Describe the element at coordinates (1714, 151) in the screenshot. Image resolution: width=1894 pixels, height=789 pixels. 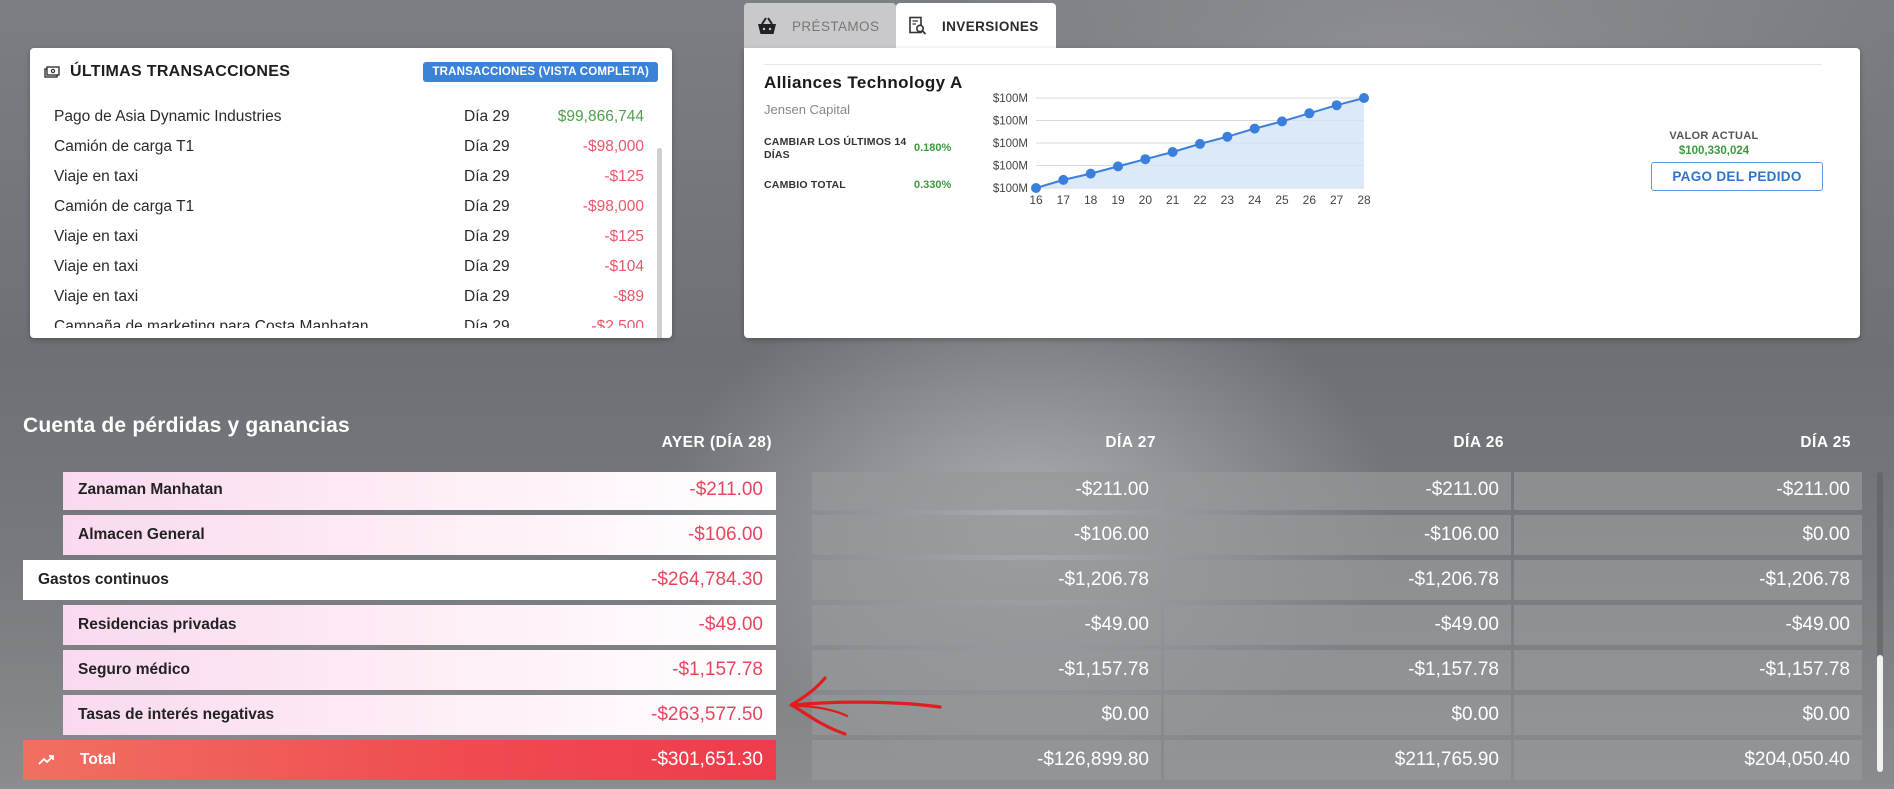
I see `current-value: $100,330,024` at that location.